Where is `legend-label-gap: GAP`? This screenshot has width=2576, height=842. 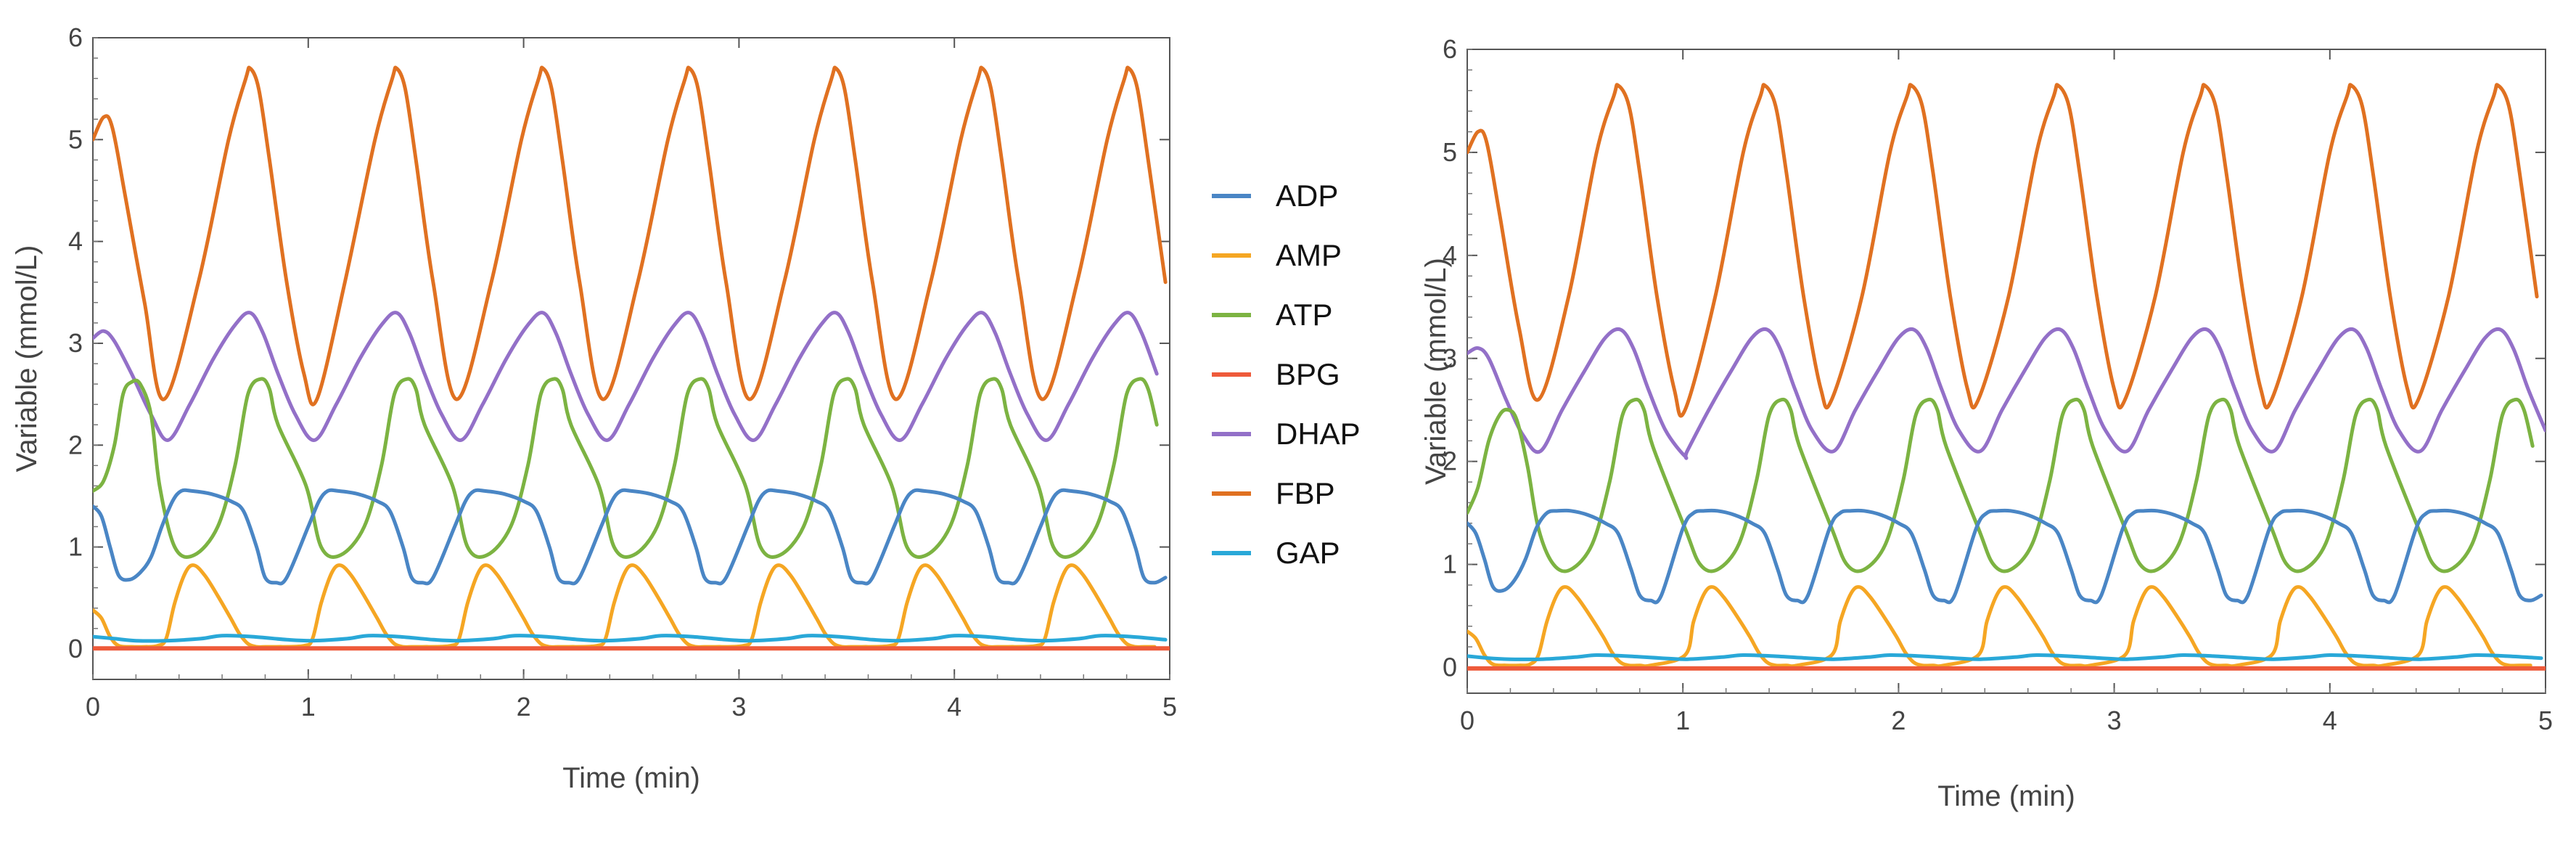
legend-label-gap: GAP is located at coordinates (1308, 553).